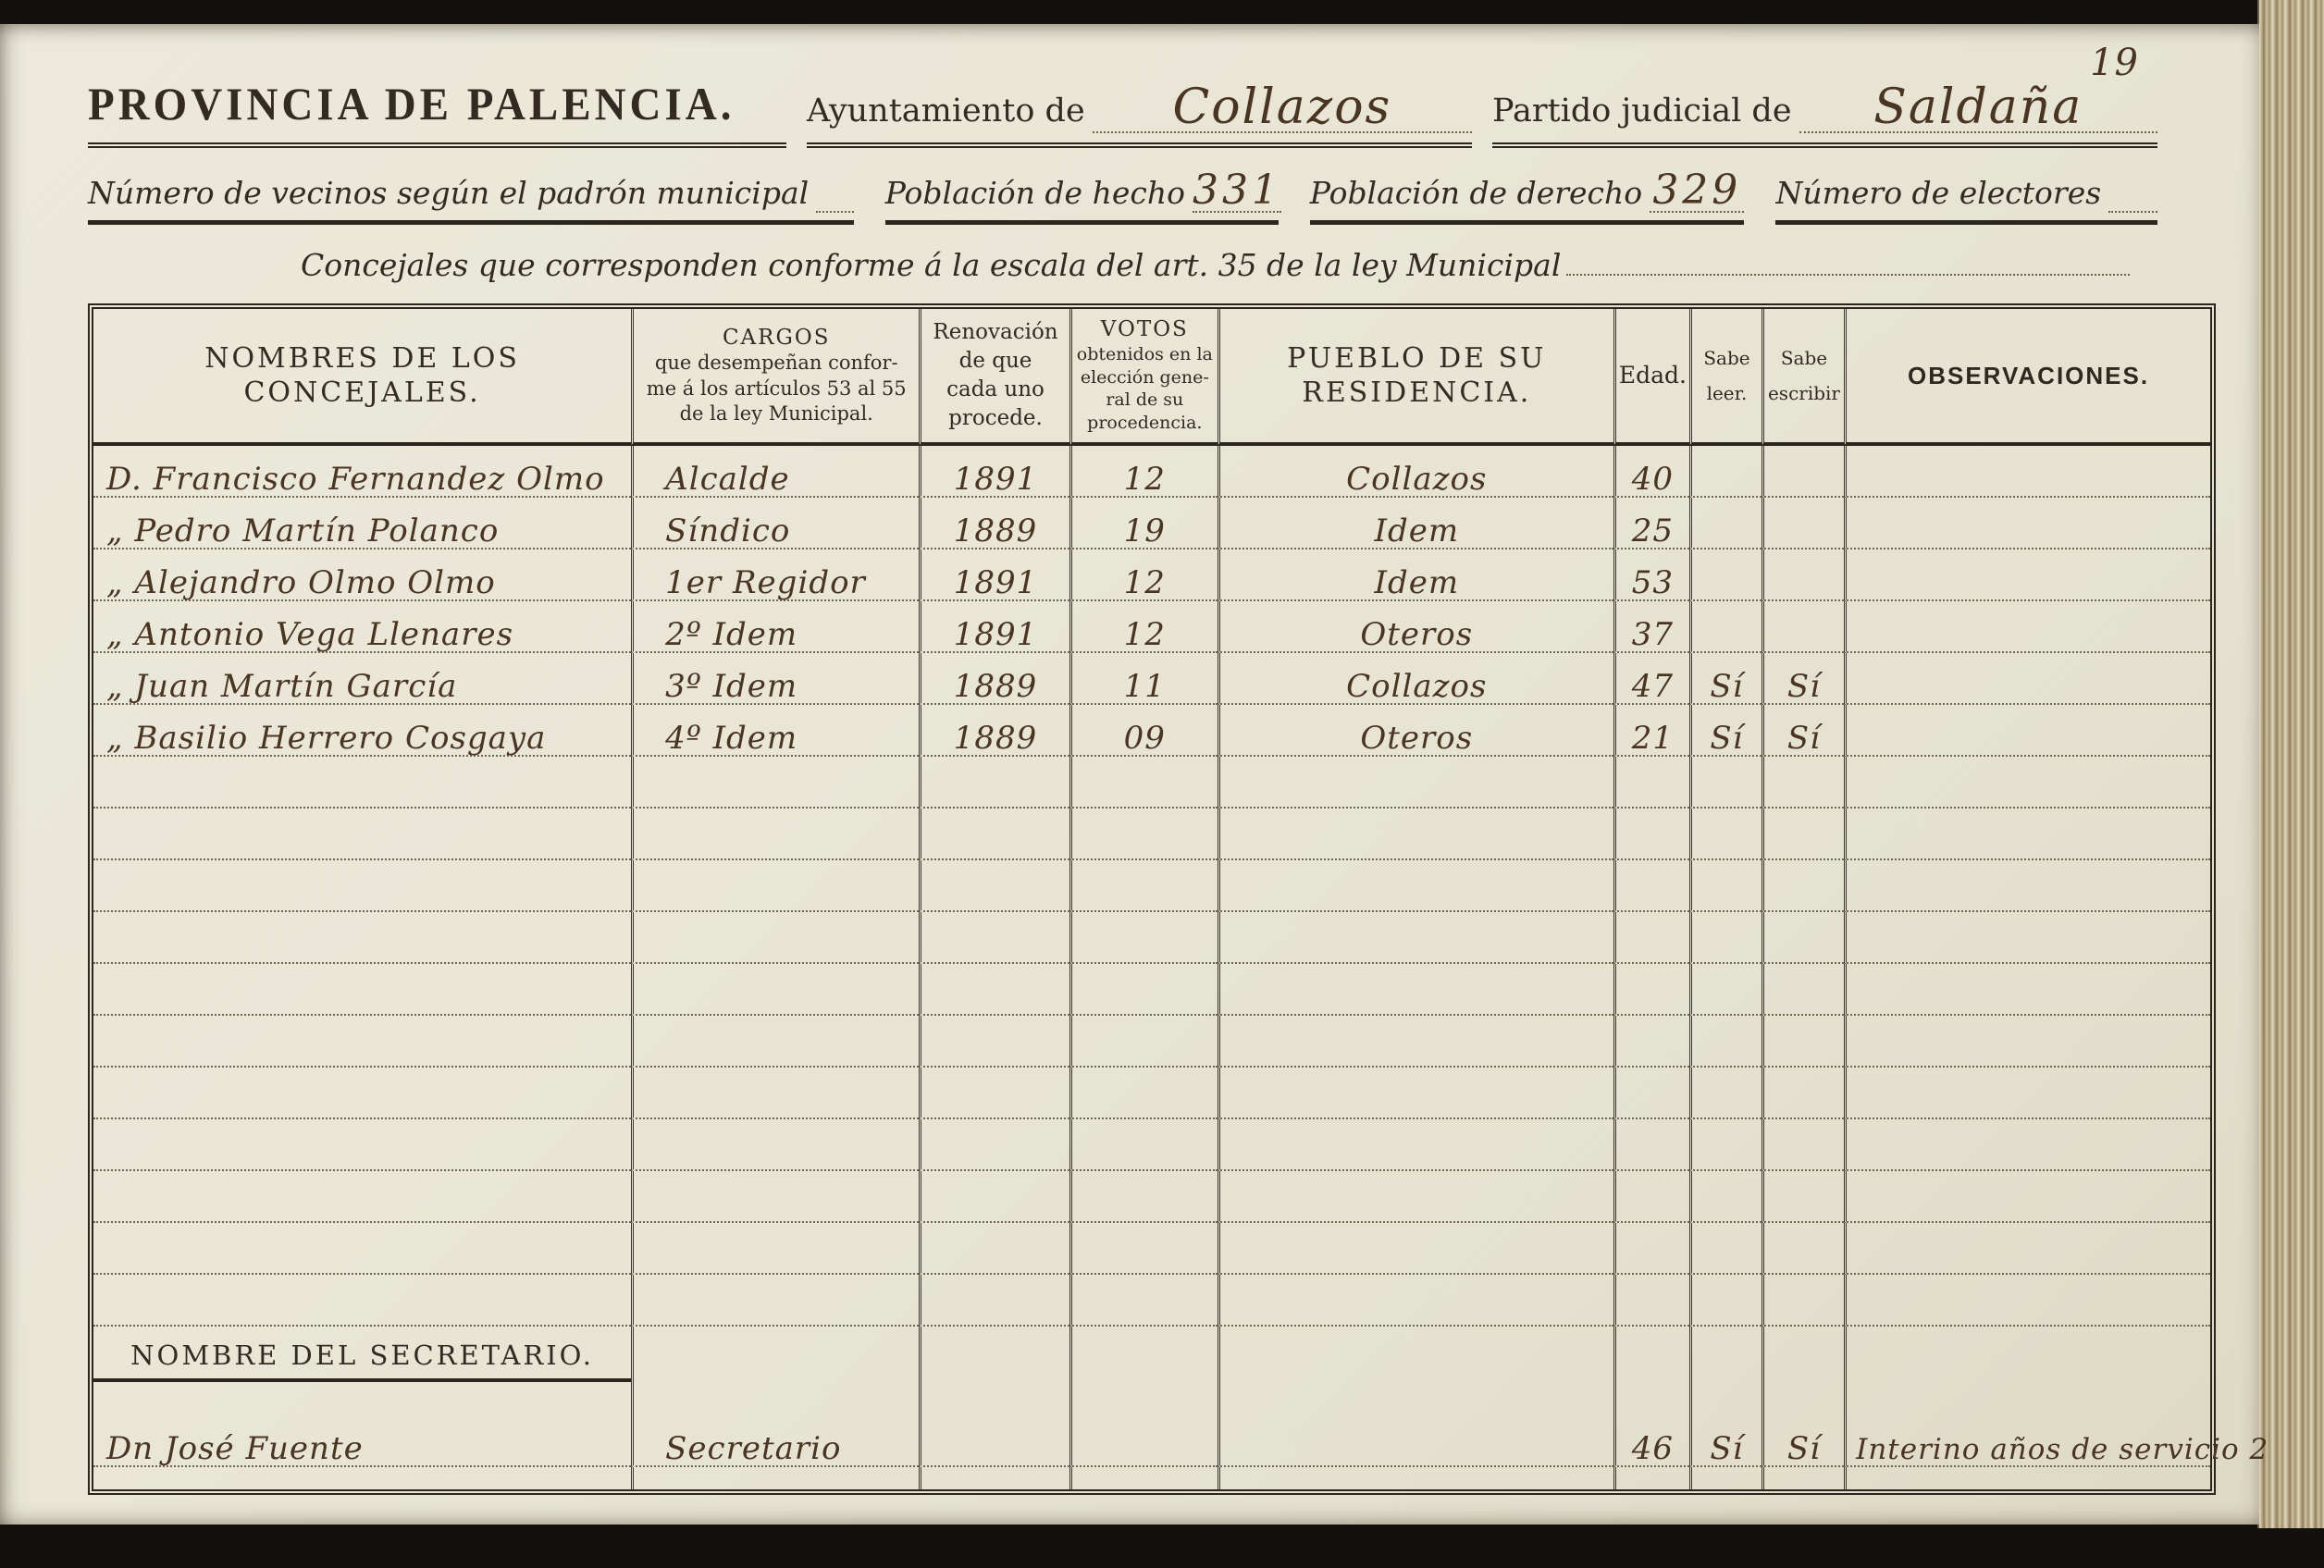 The height and width of the screenshot is (1568, 2324). What do you see at coordinates (1653, 1448) in the screenshot?
I see `handwritten-entry: 46` at bounding box center [1653, 1448].